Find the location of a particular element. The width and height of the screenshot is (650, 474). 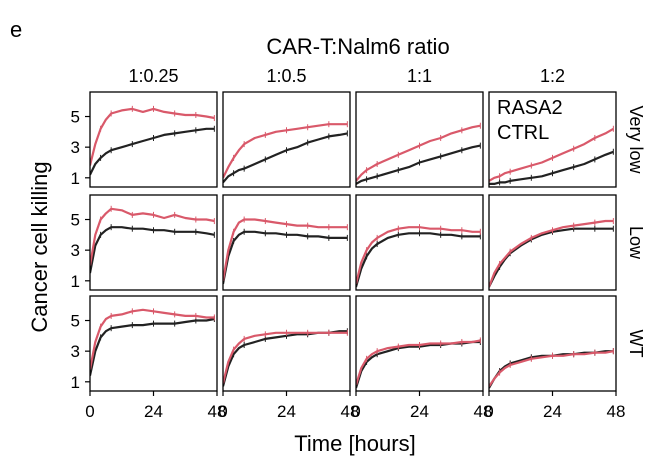

legend-entry-ctrl: CTRL is located at coordinates (523, 133).